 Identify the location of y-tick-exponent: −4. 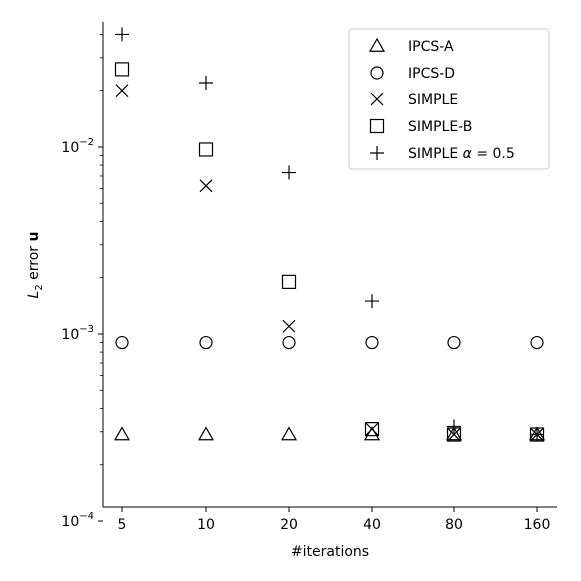
(86, 516).